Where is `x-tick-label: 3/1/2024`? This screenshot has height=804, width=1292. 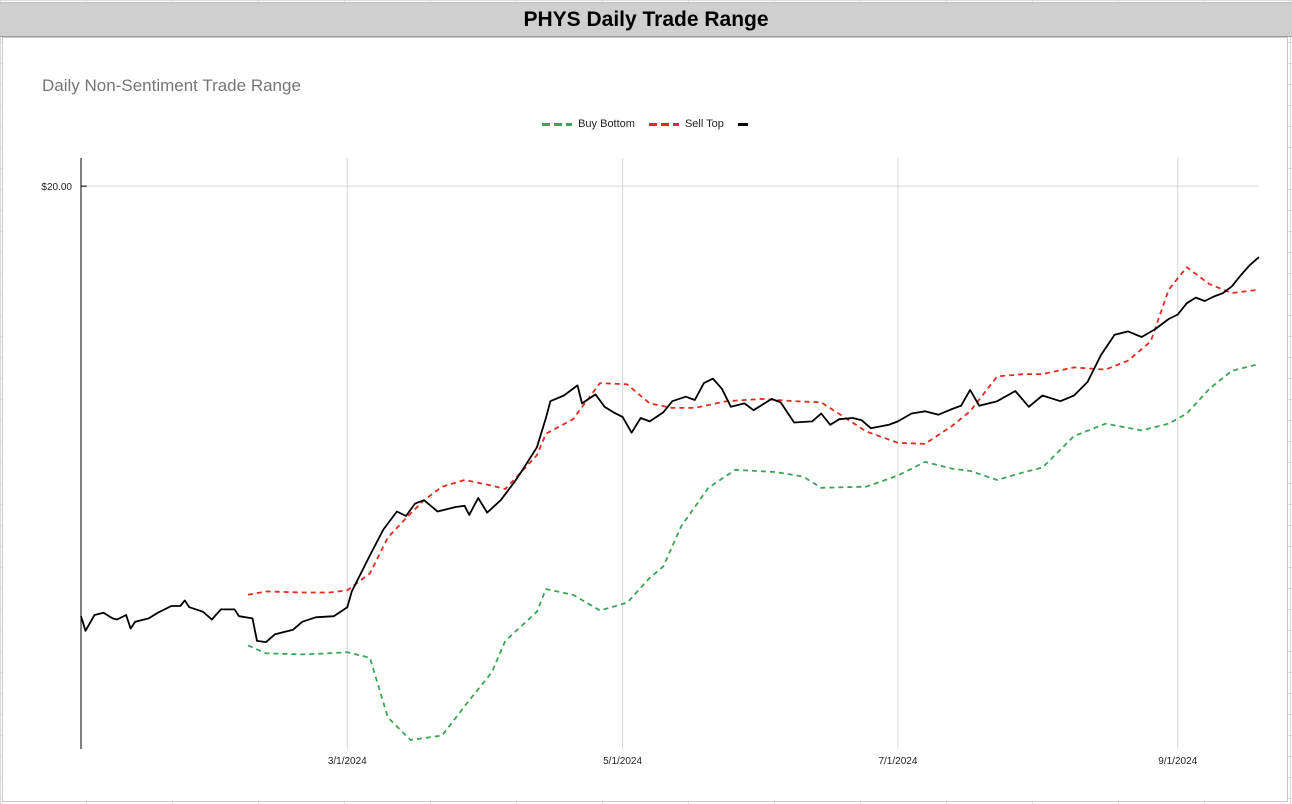 x-tick-label: 3/1/2024 is located at coordinates (347, 761).